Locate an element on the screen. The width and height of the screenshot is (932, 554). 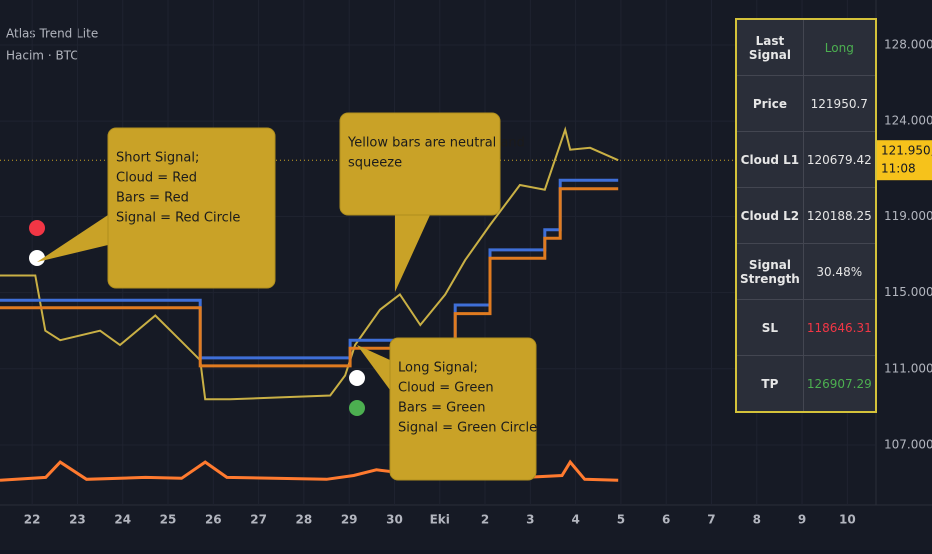
price-label-box is located at coordinates (904, 160).